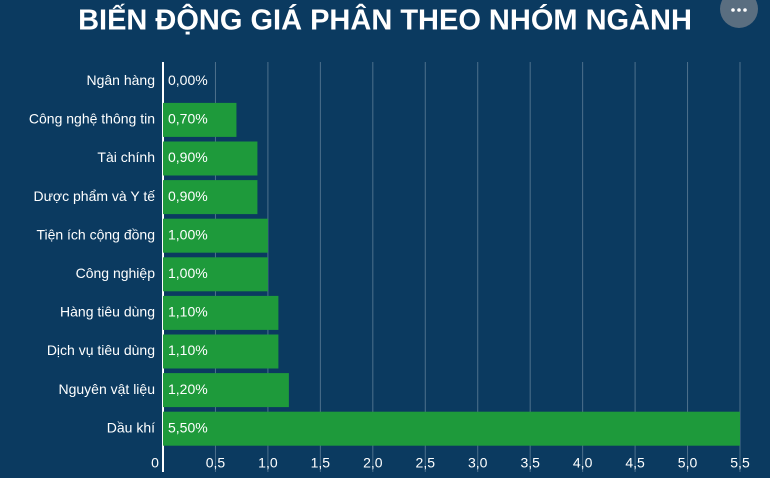 The height and width of the screenshot is (478, 770). I want to click on x-tick-label: 0,5, so click(216, 463).